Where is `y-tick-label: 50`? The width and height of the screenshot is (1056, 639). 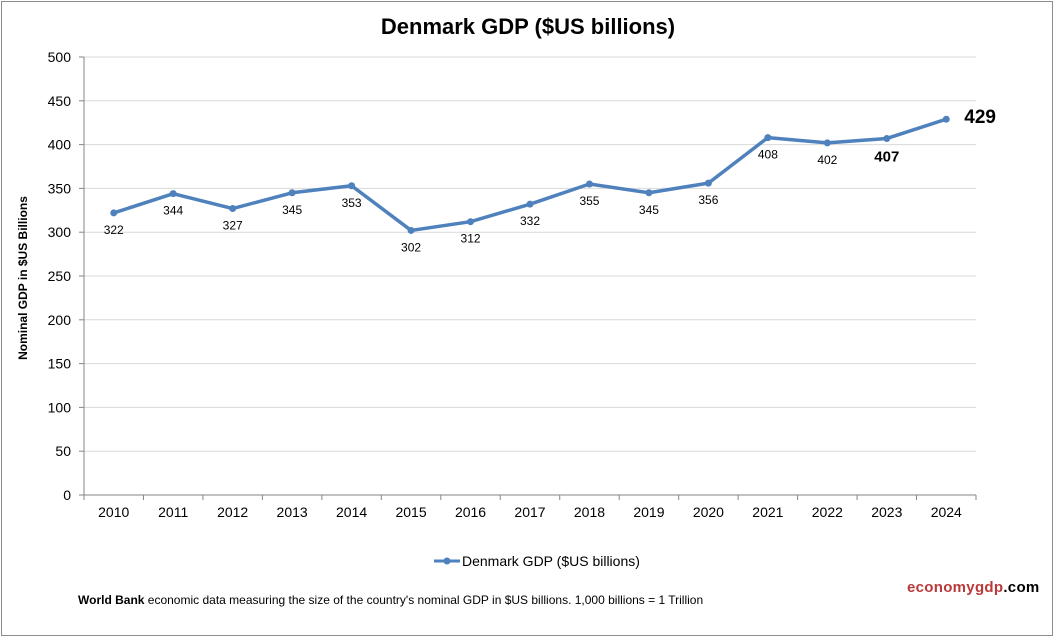
y-tick-label: 50 is located at coordinates (63, 451).